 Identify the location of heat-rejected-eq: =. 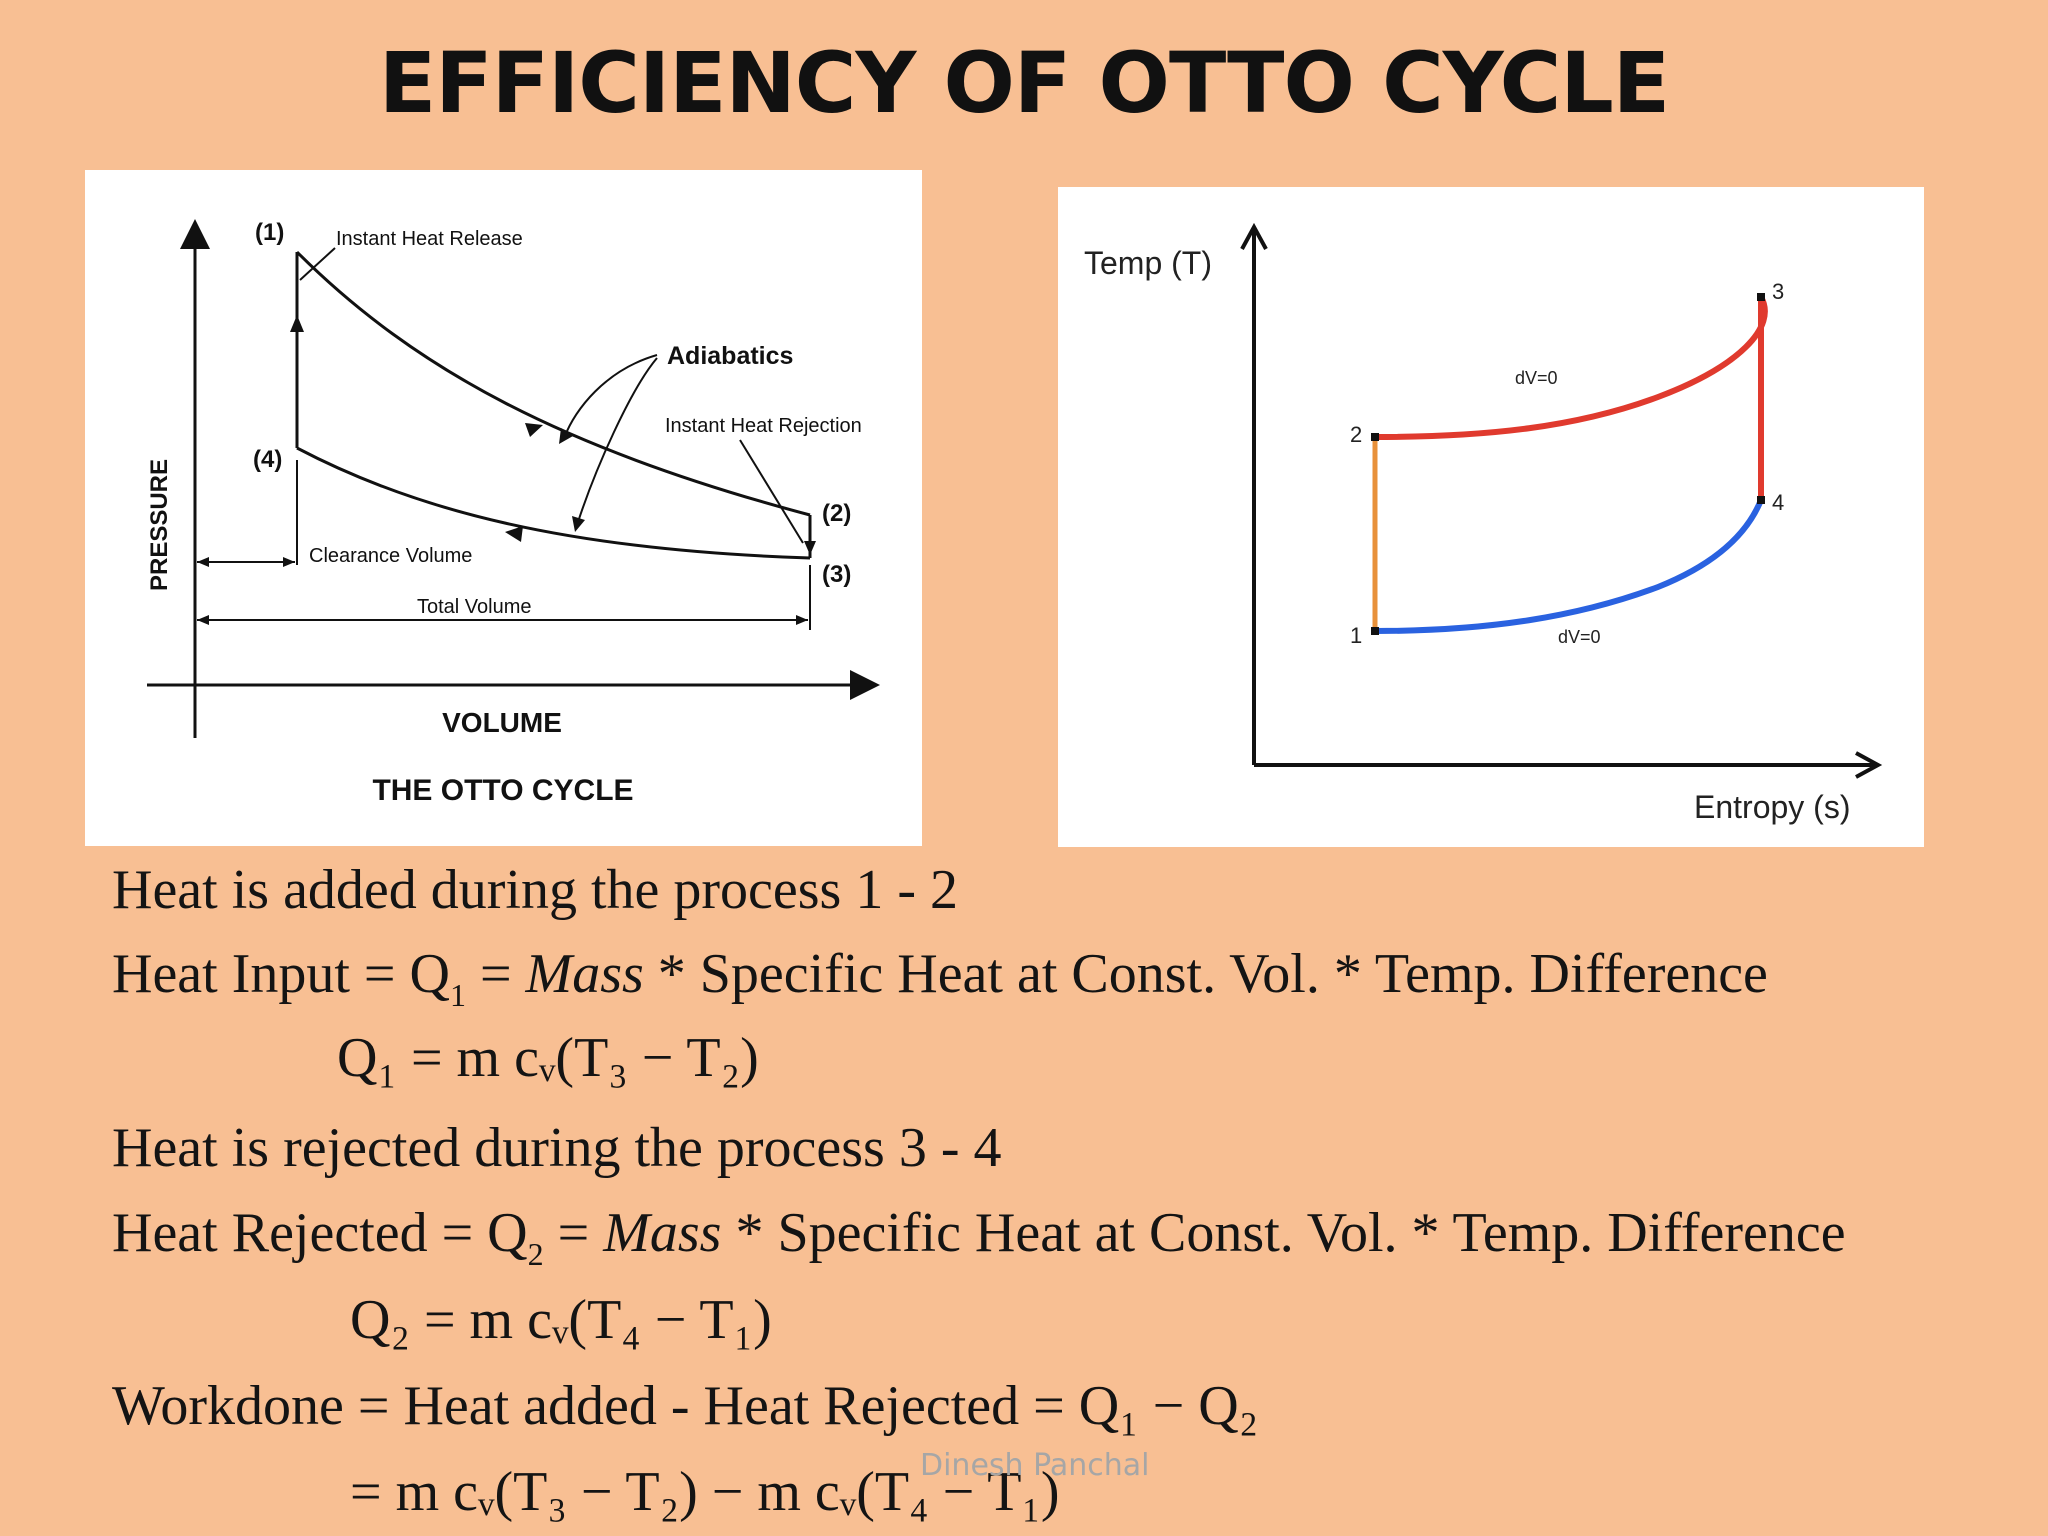
(573, 1233).